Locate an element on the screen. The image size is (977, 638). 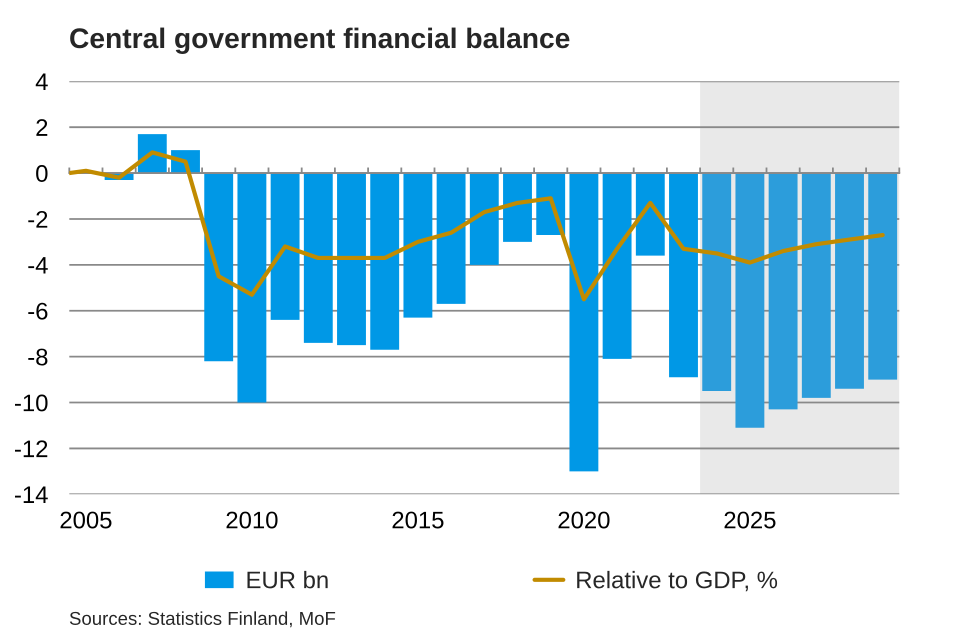
x-tick-label: 2015 is located at coordinates (418, 520).